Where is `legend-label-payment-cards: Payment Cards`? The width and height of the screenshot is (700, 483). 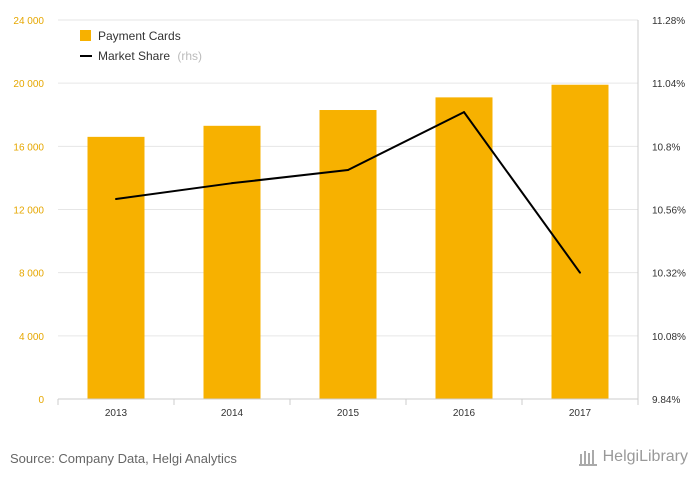
legend-label-payment-cards: Payment Cards is located at coordinates (139, 36).